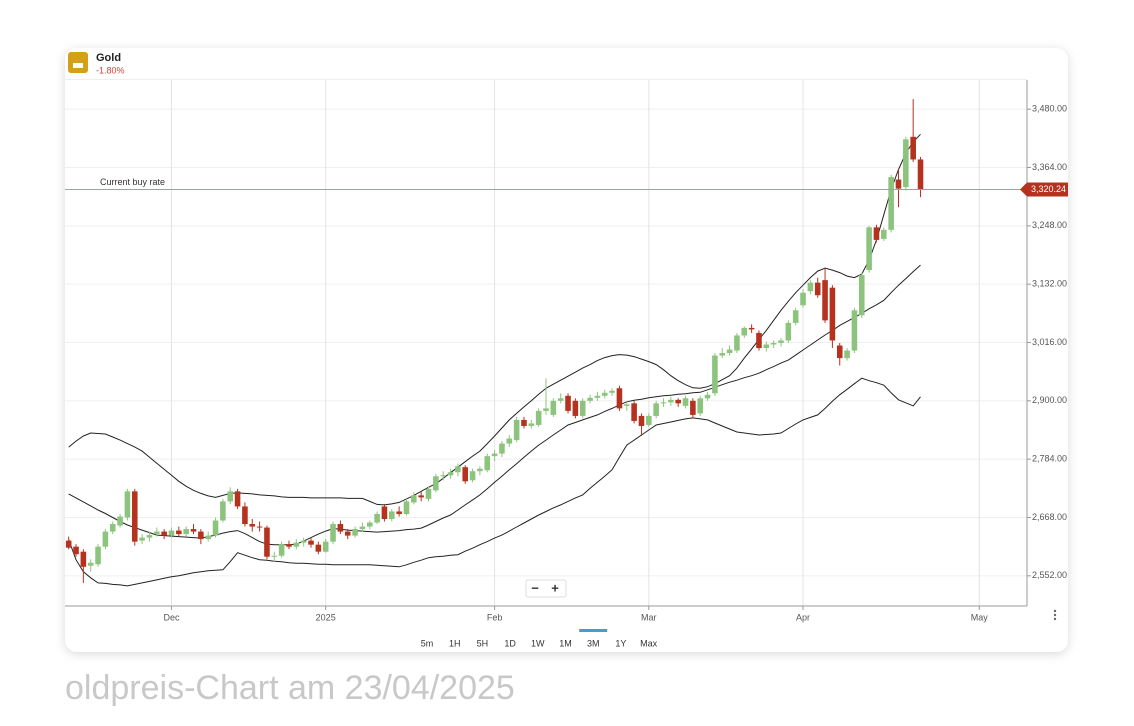 This screenshot has width=1134, height=726. I want to click on instrument-title: Gold, so click(108, 58).